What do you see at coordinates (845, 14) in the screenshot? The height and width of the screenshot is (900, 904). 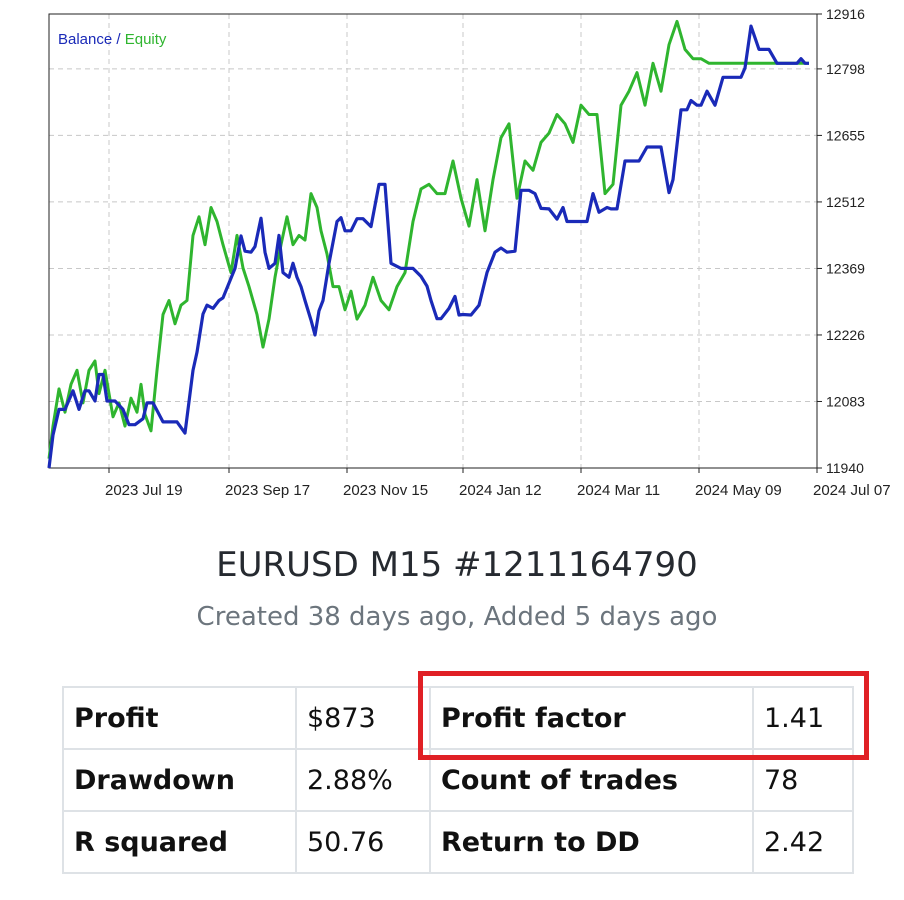 I see `y-tick-label: 12916` at bounding box center [845, 14].